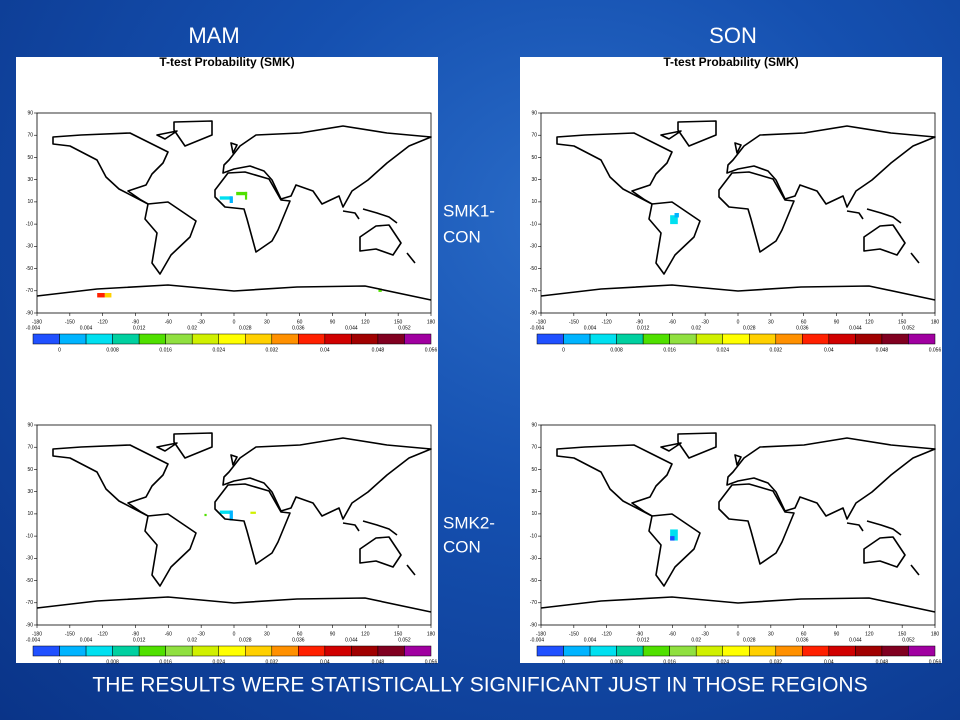 The height and width of the screenshot is (720, 960). What do you see at coordinates (404, 328) in the screenshot?
I see `colorbar-label: 0.052` at bounding box center [404, 328].